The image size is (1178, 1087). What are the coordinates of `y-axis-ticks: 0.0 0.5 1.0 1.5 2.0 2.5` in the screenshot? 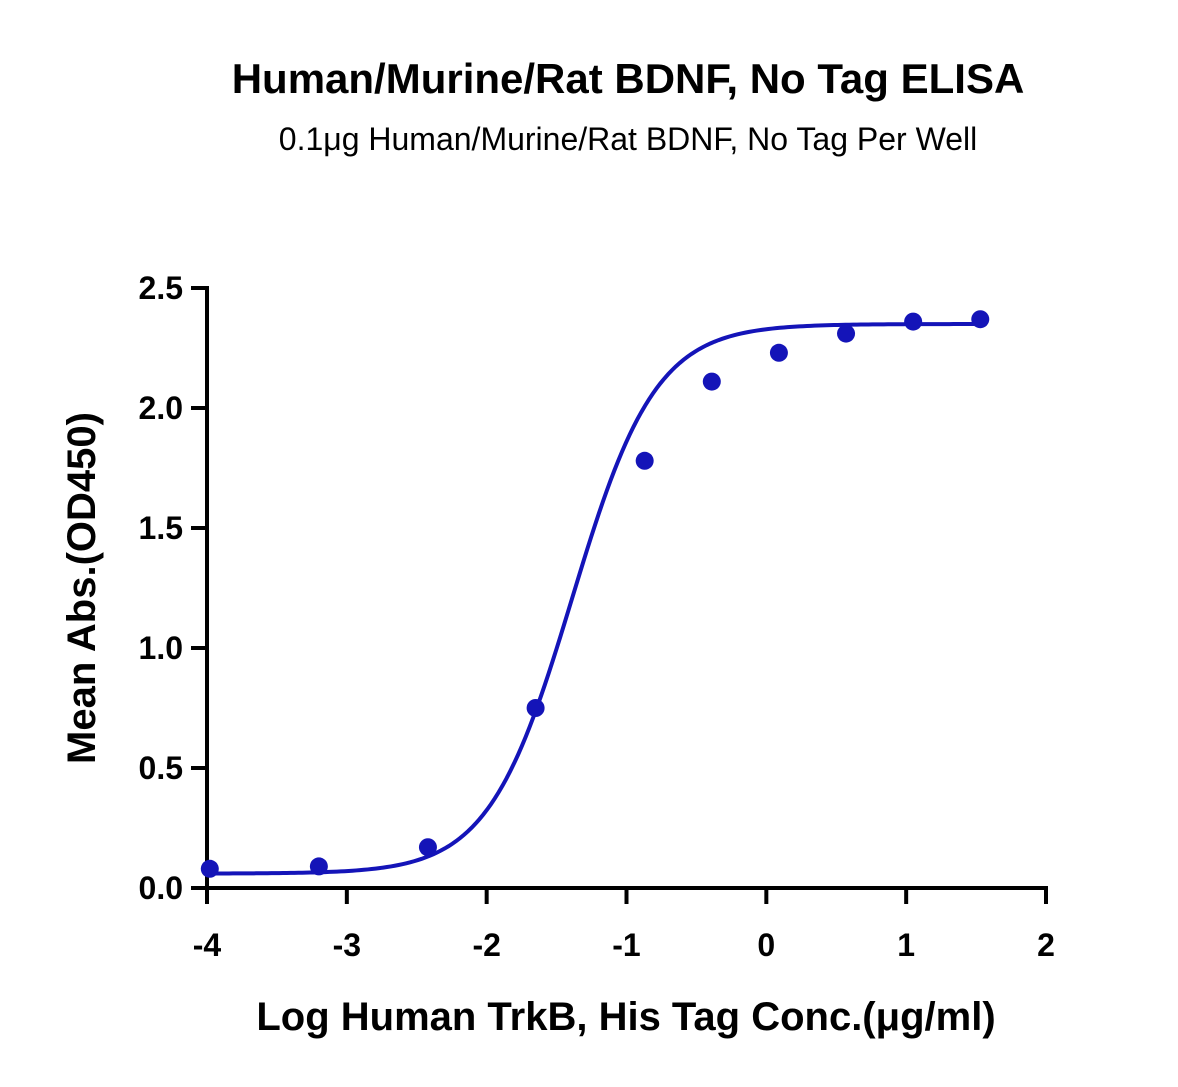 It's located at (173, 588).